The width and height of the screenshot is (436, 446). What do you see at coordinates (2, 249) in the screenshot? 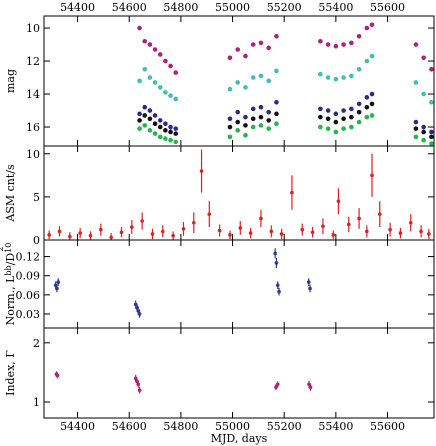
I see `y-axis-title-part: 2` at bounding box center [2, 249].